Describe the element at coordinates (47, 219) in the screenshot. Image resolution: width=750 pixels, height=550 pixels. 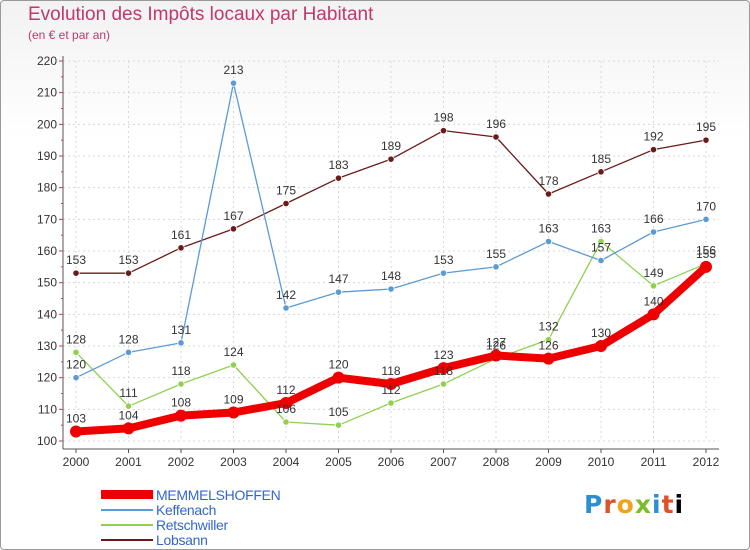
I see `y-tick-label: 170` at that location.